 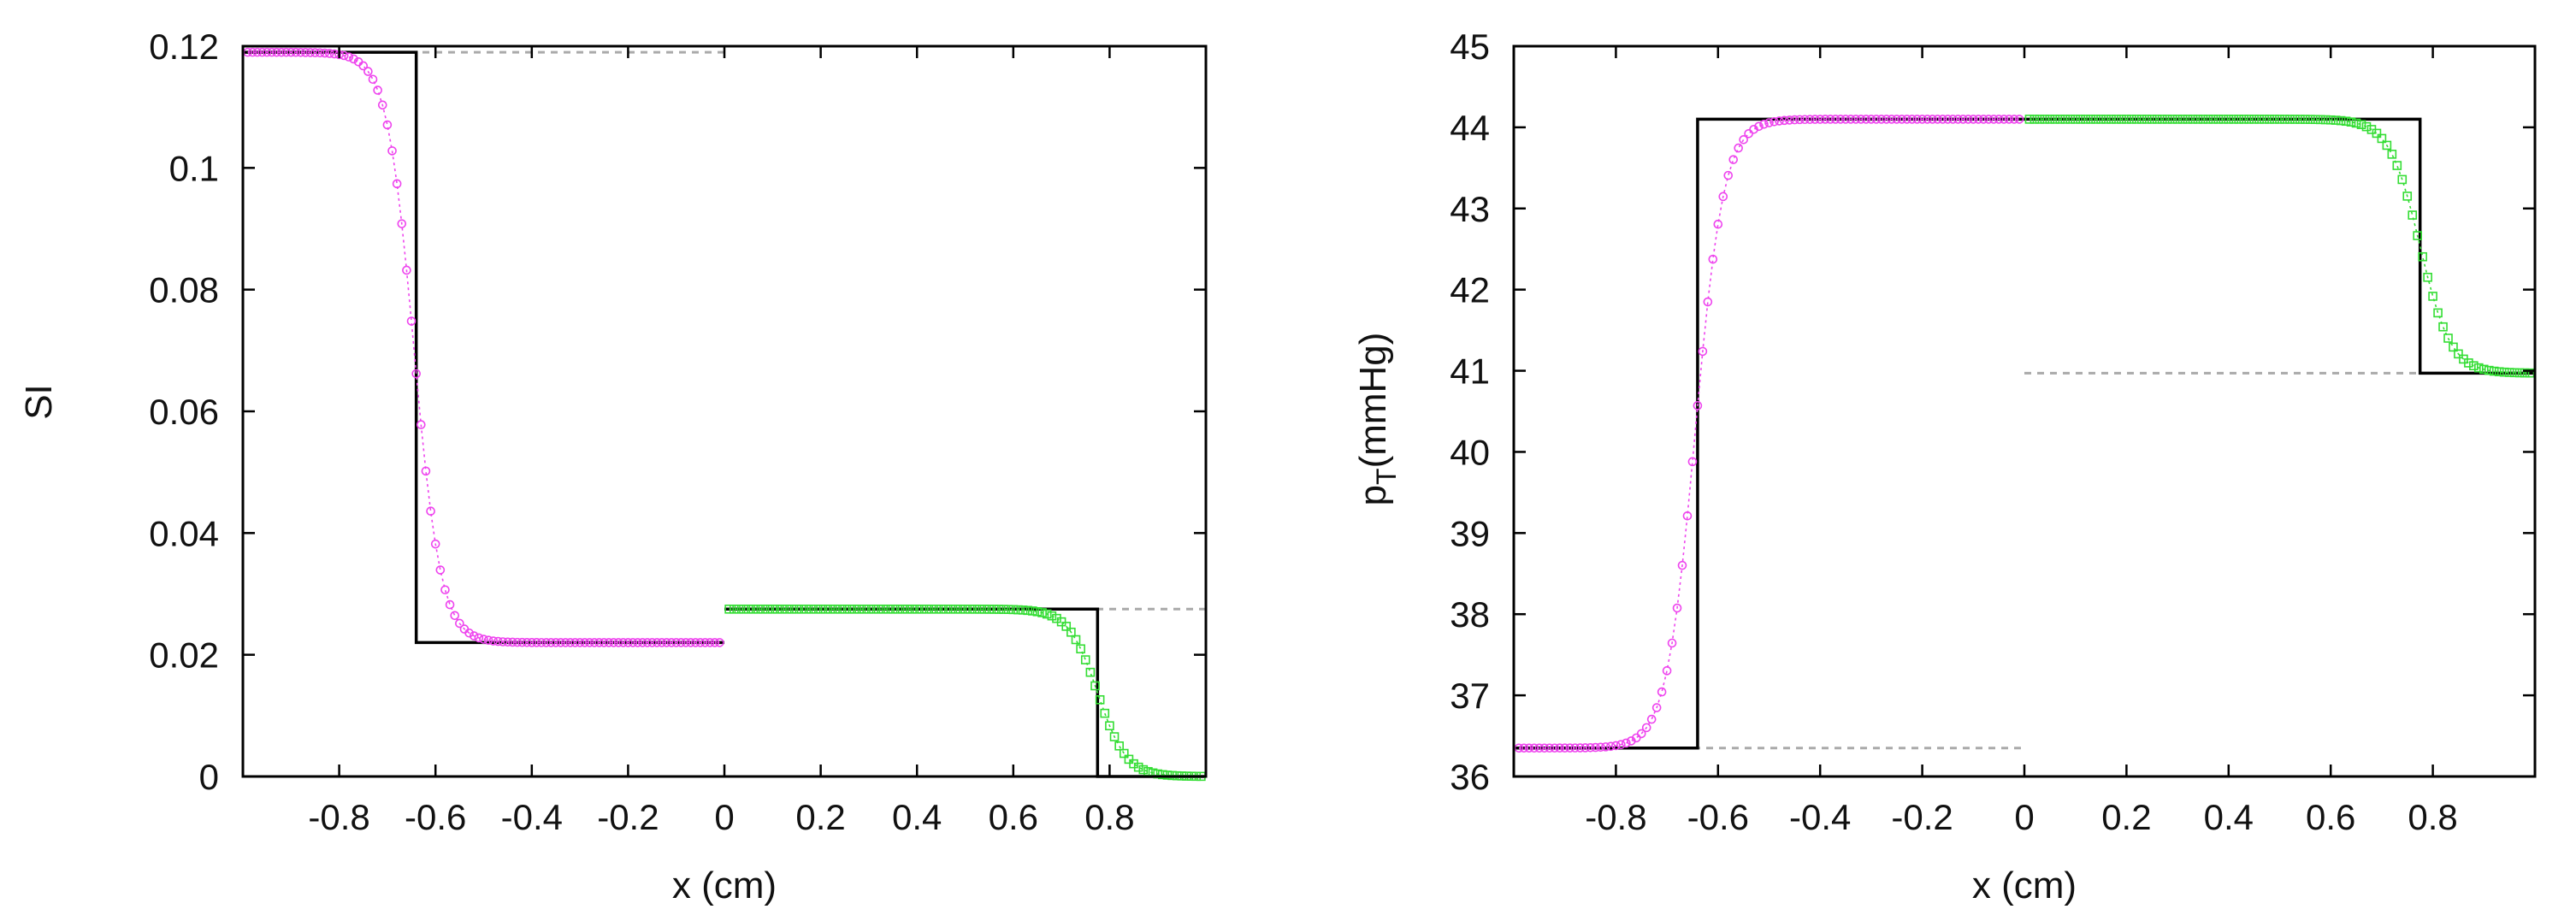 What do you see at coordinates (338, 817) in the screenshot?
I see `x-tick-label: -0.8` at bounding box center [338, 817].